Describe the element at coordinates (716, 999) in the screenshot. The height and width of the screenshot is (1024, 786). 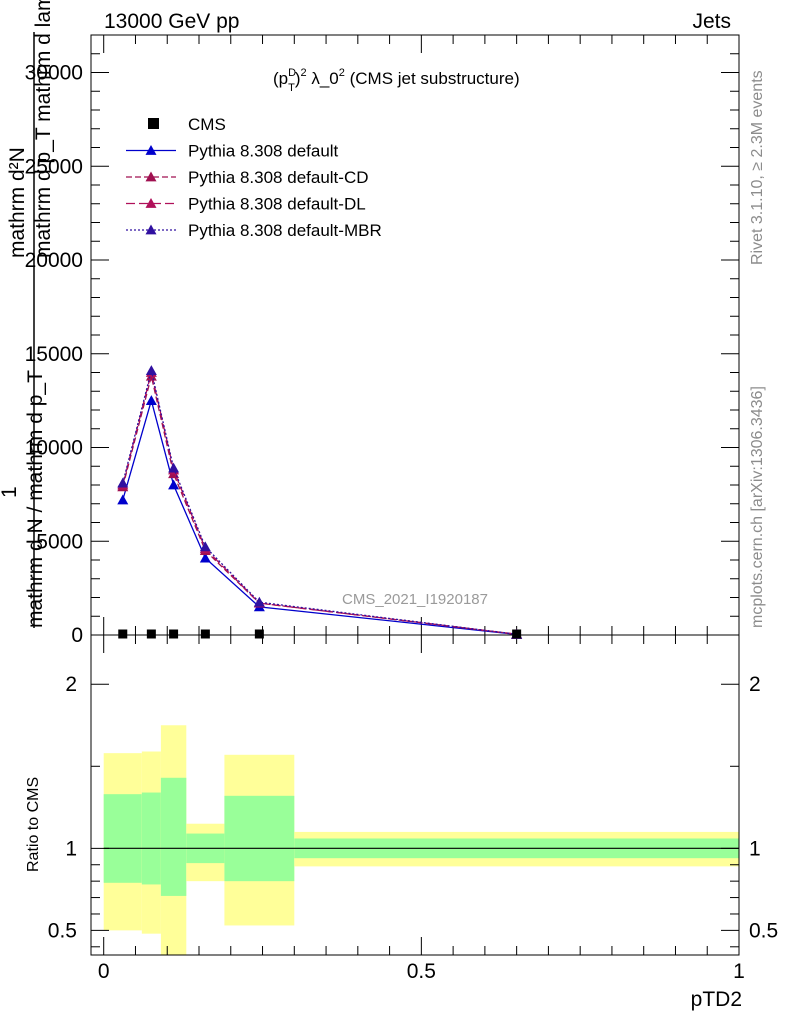
I see `x-axis-label: pTD2` at that location.